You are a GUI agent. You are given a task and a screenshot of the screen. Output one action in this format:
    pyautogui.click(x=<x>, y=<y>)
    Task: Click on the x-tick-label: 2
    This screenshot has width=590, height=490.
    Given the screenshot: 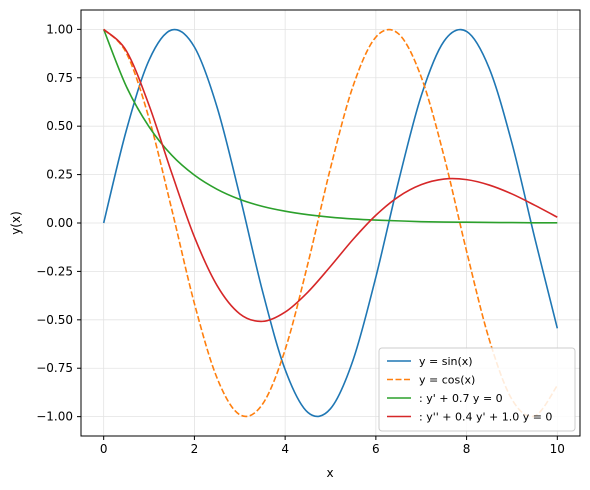 What is the action you would take?
    pyautogui.click(x=195, y=449)
    